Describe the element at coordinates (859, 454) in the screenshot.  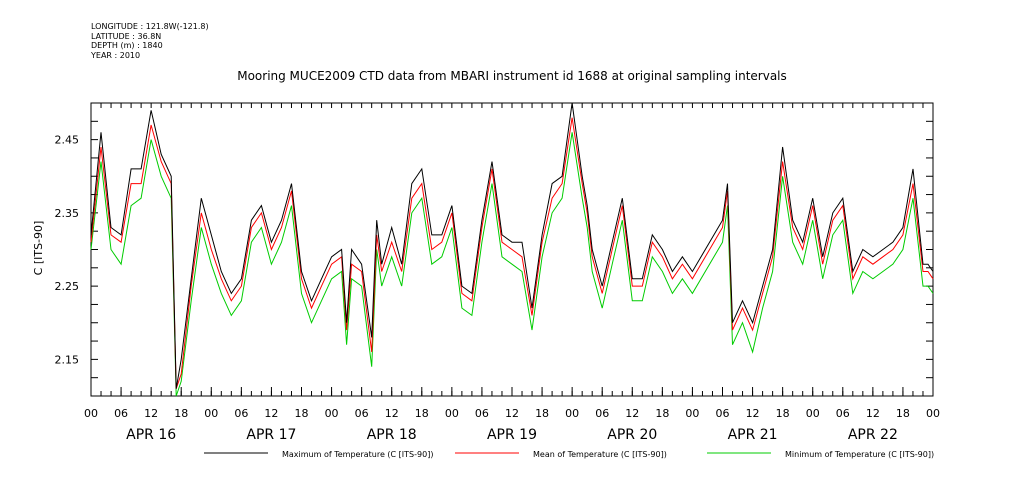
I see `legend-label-minimum: Minimum of Temperature (C [ITS-90])` at that location.